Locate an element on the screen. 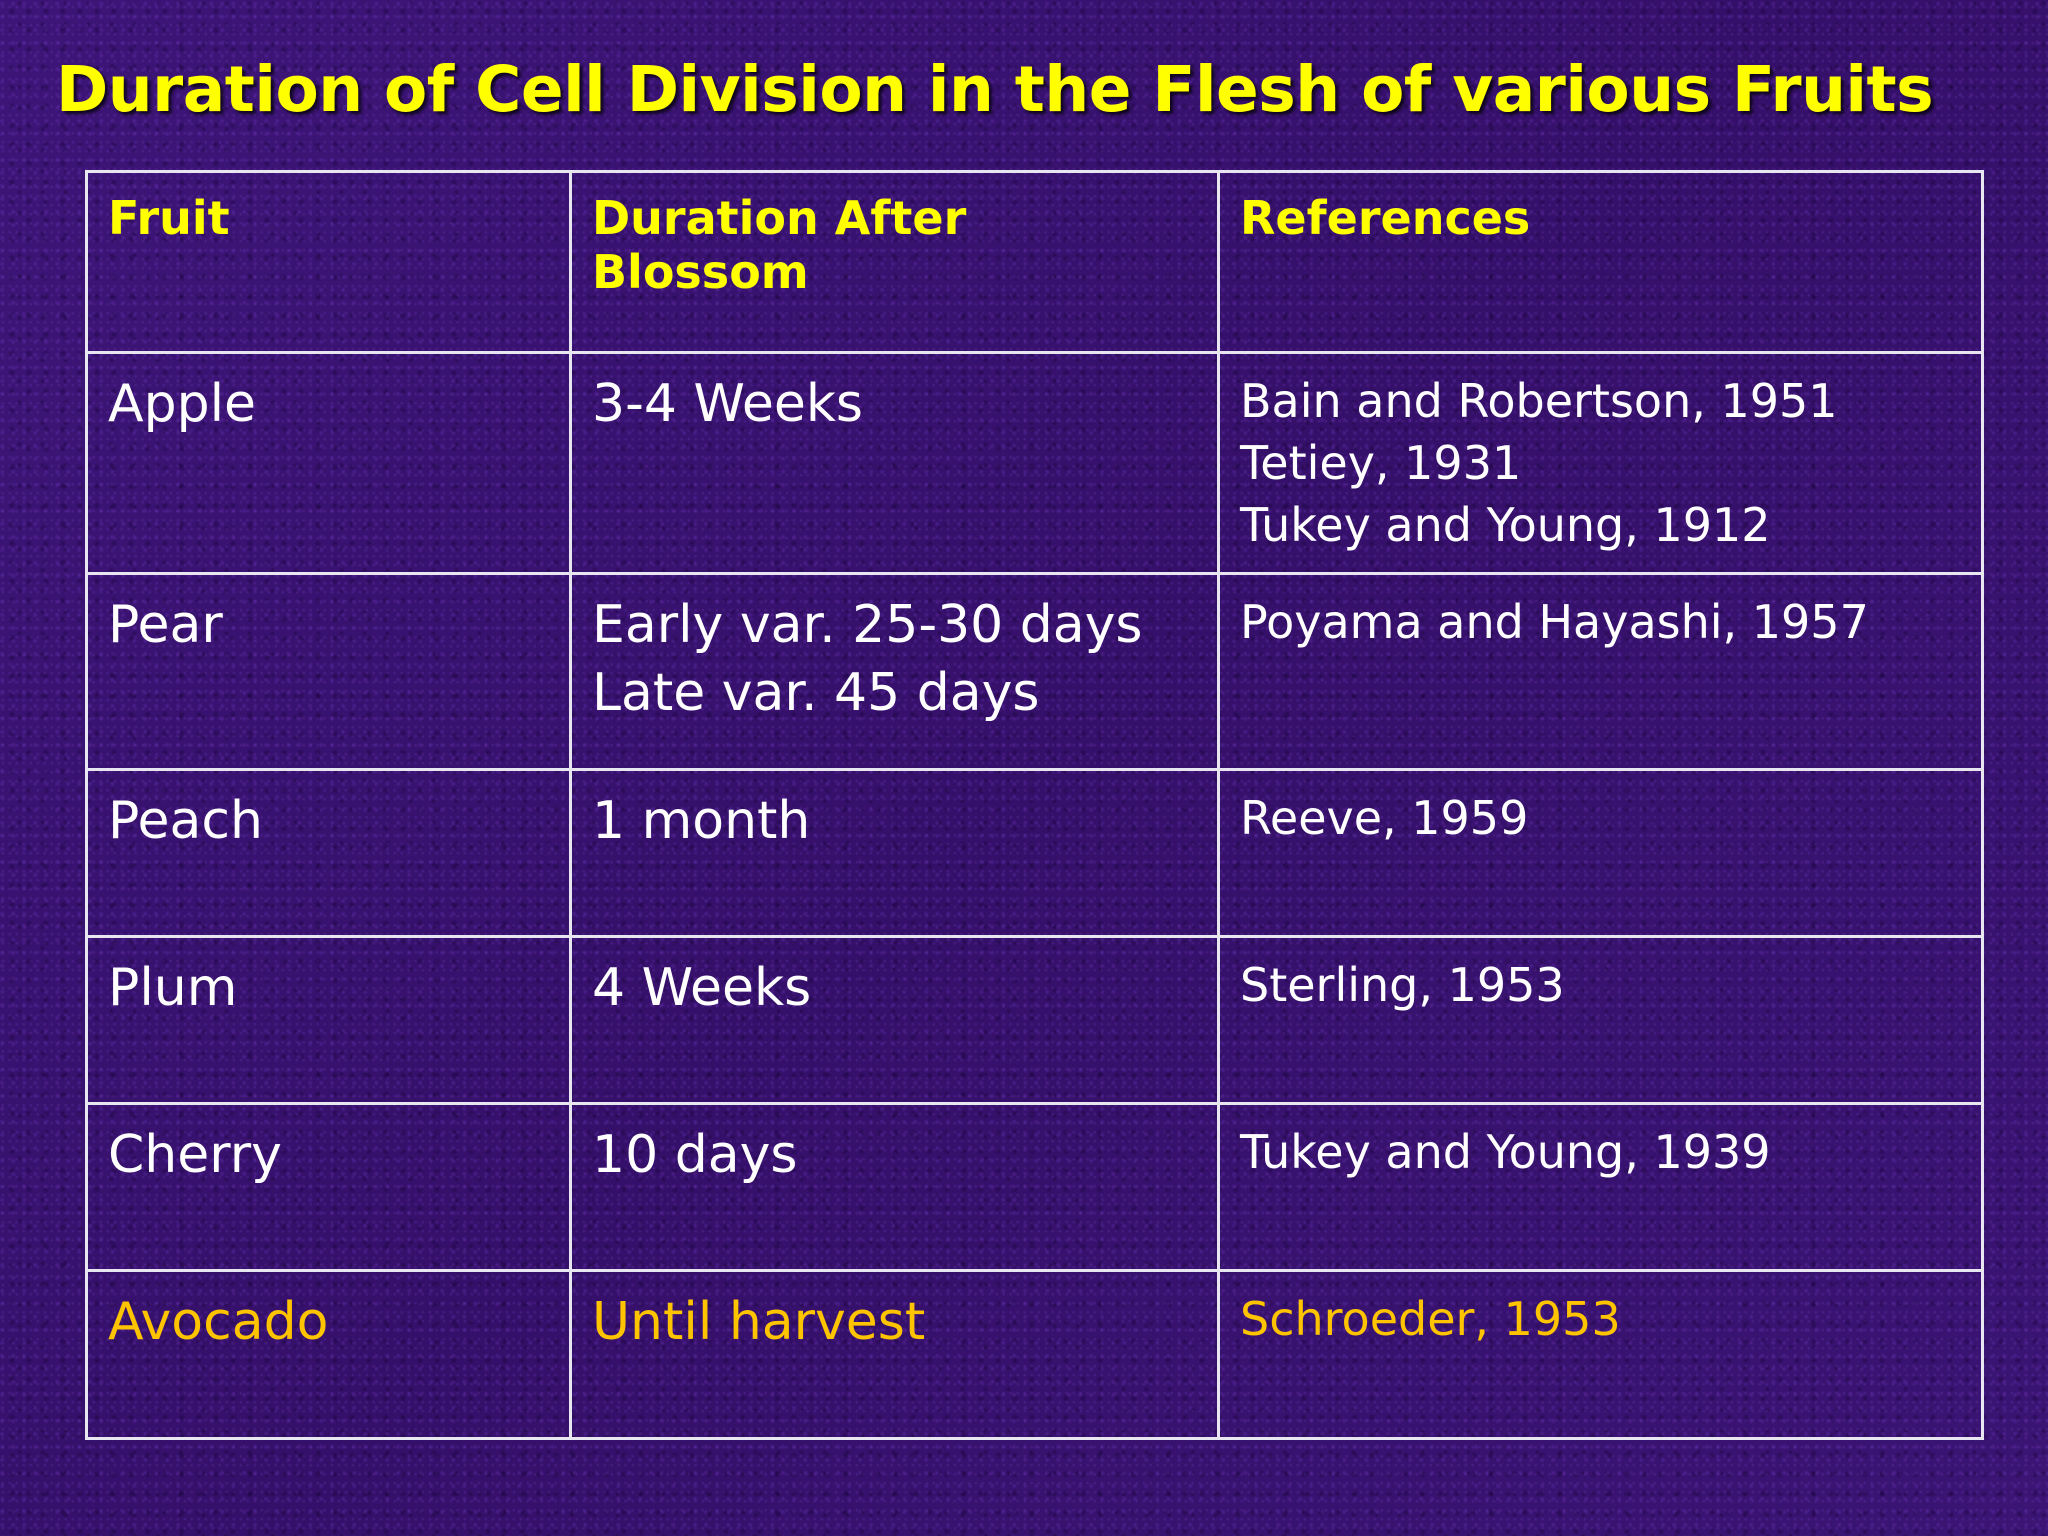 The image size is (2048, 1536). references-cell: Tukey and Young, 1939 is located at coordinates (1600, 1187).